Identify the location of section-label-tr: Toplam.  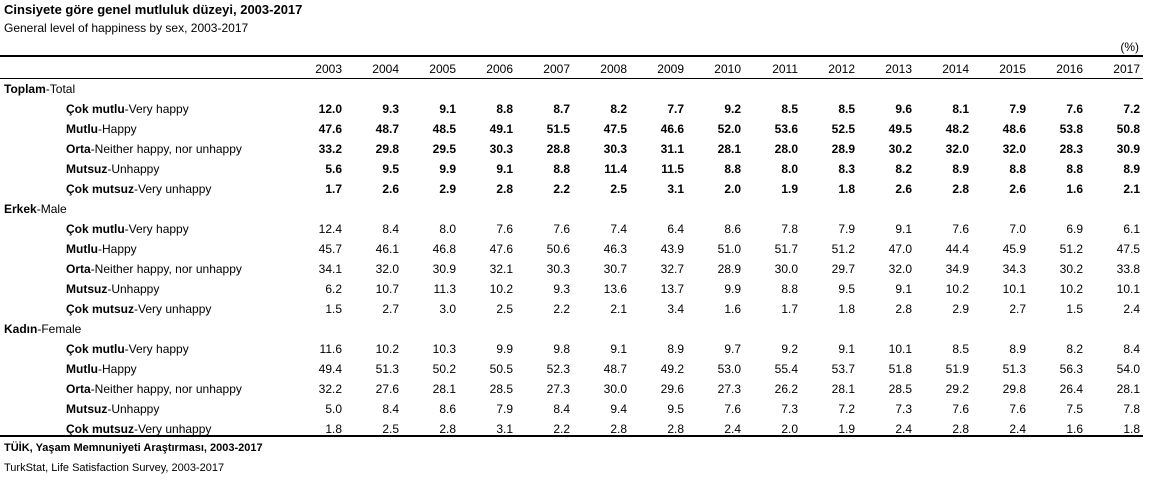
(25, 89).